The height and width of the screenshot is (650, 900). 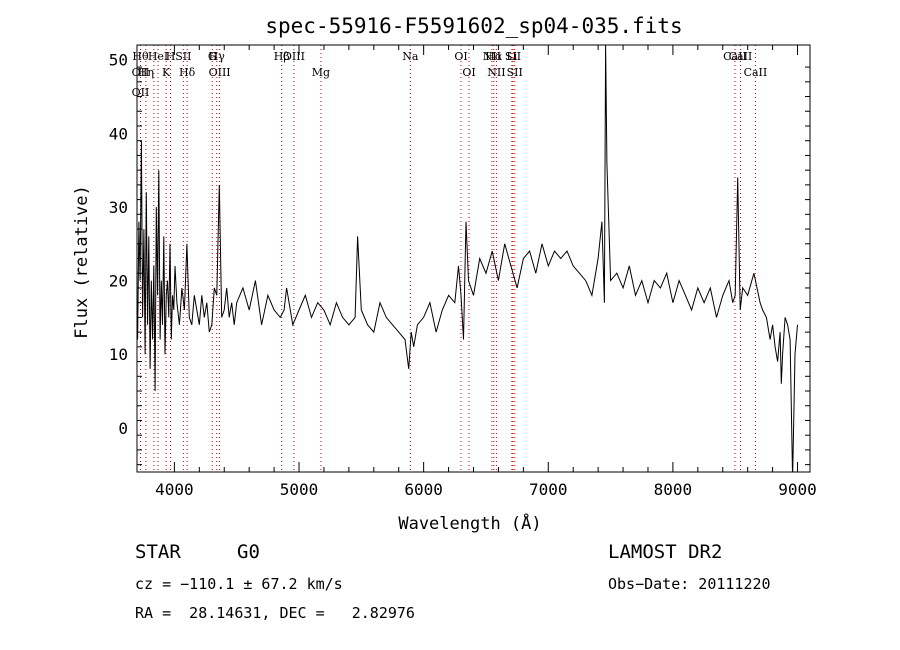 I want to click on y-tick-label: 10, so click(x=118, y=354).